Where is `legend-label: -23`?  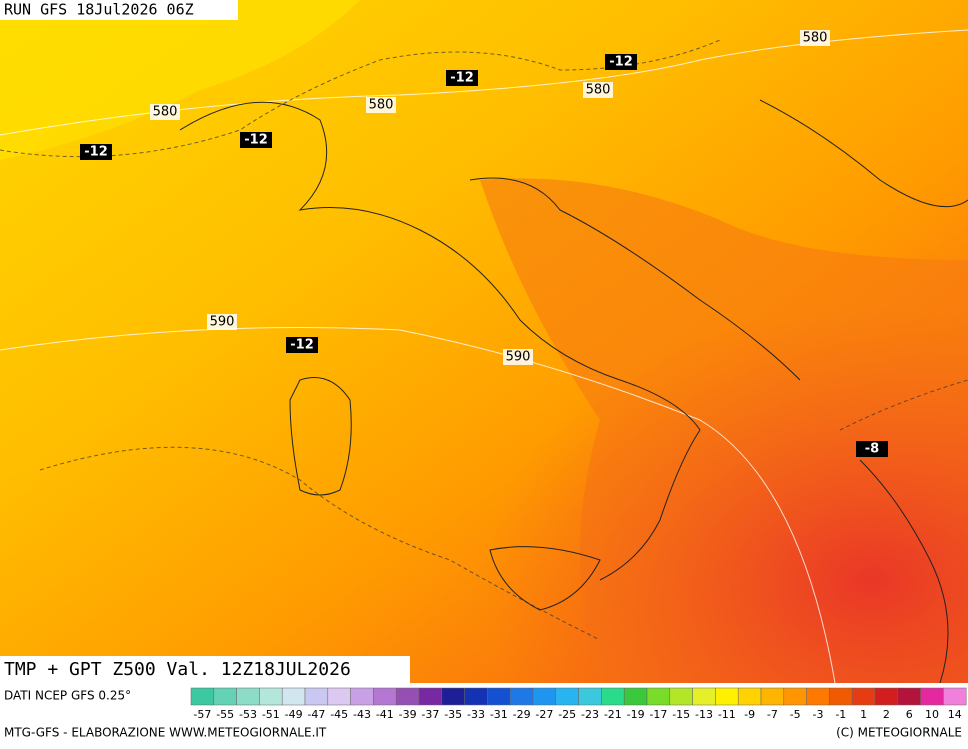
legend-label: -23 is located at coordinates (590, 714).